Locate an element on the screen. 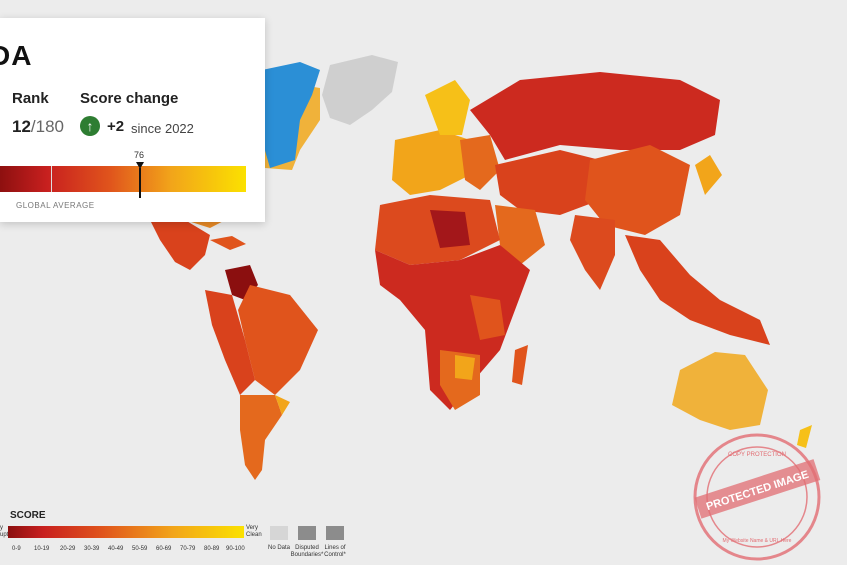  legend-lines-swatch is located at coordinates (335, 533).